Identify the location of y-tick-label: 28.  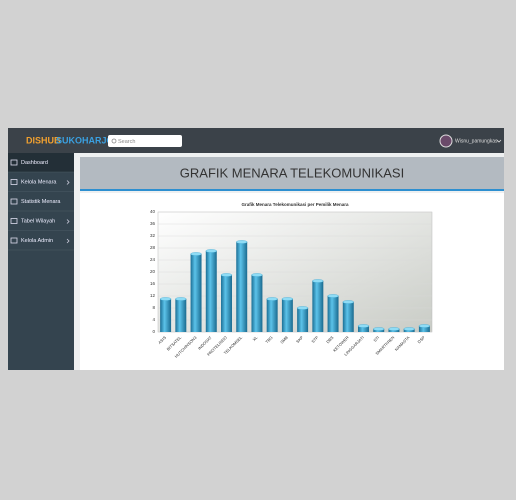
(153, 247).